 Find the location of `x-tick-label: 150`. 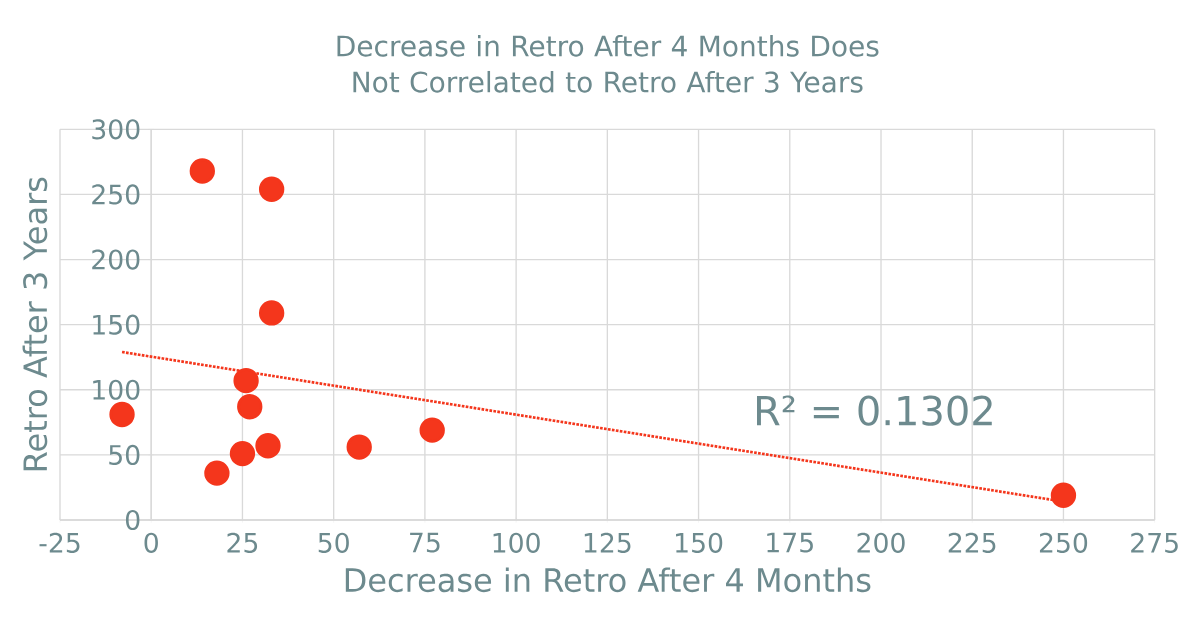

x-tick-label: 150 is located at coordinates (699, 542).